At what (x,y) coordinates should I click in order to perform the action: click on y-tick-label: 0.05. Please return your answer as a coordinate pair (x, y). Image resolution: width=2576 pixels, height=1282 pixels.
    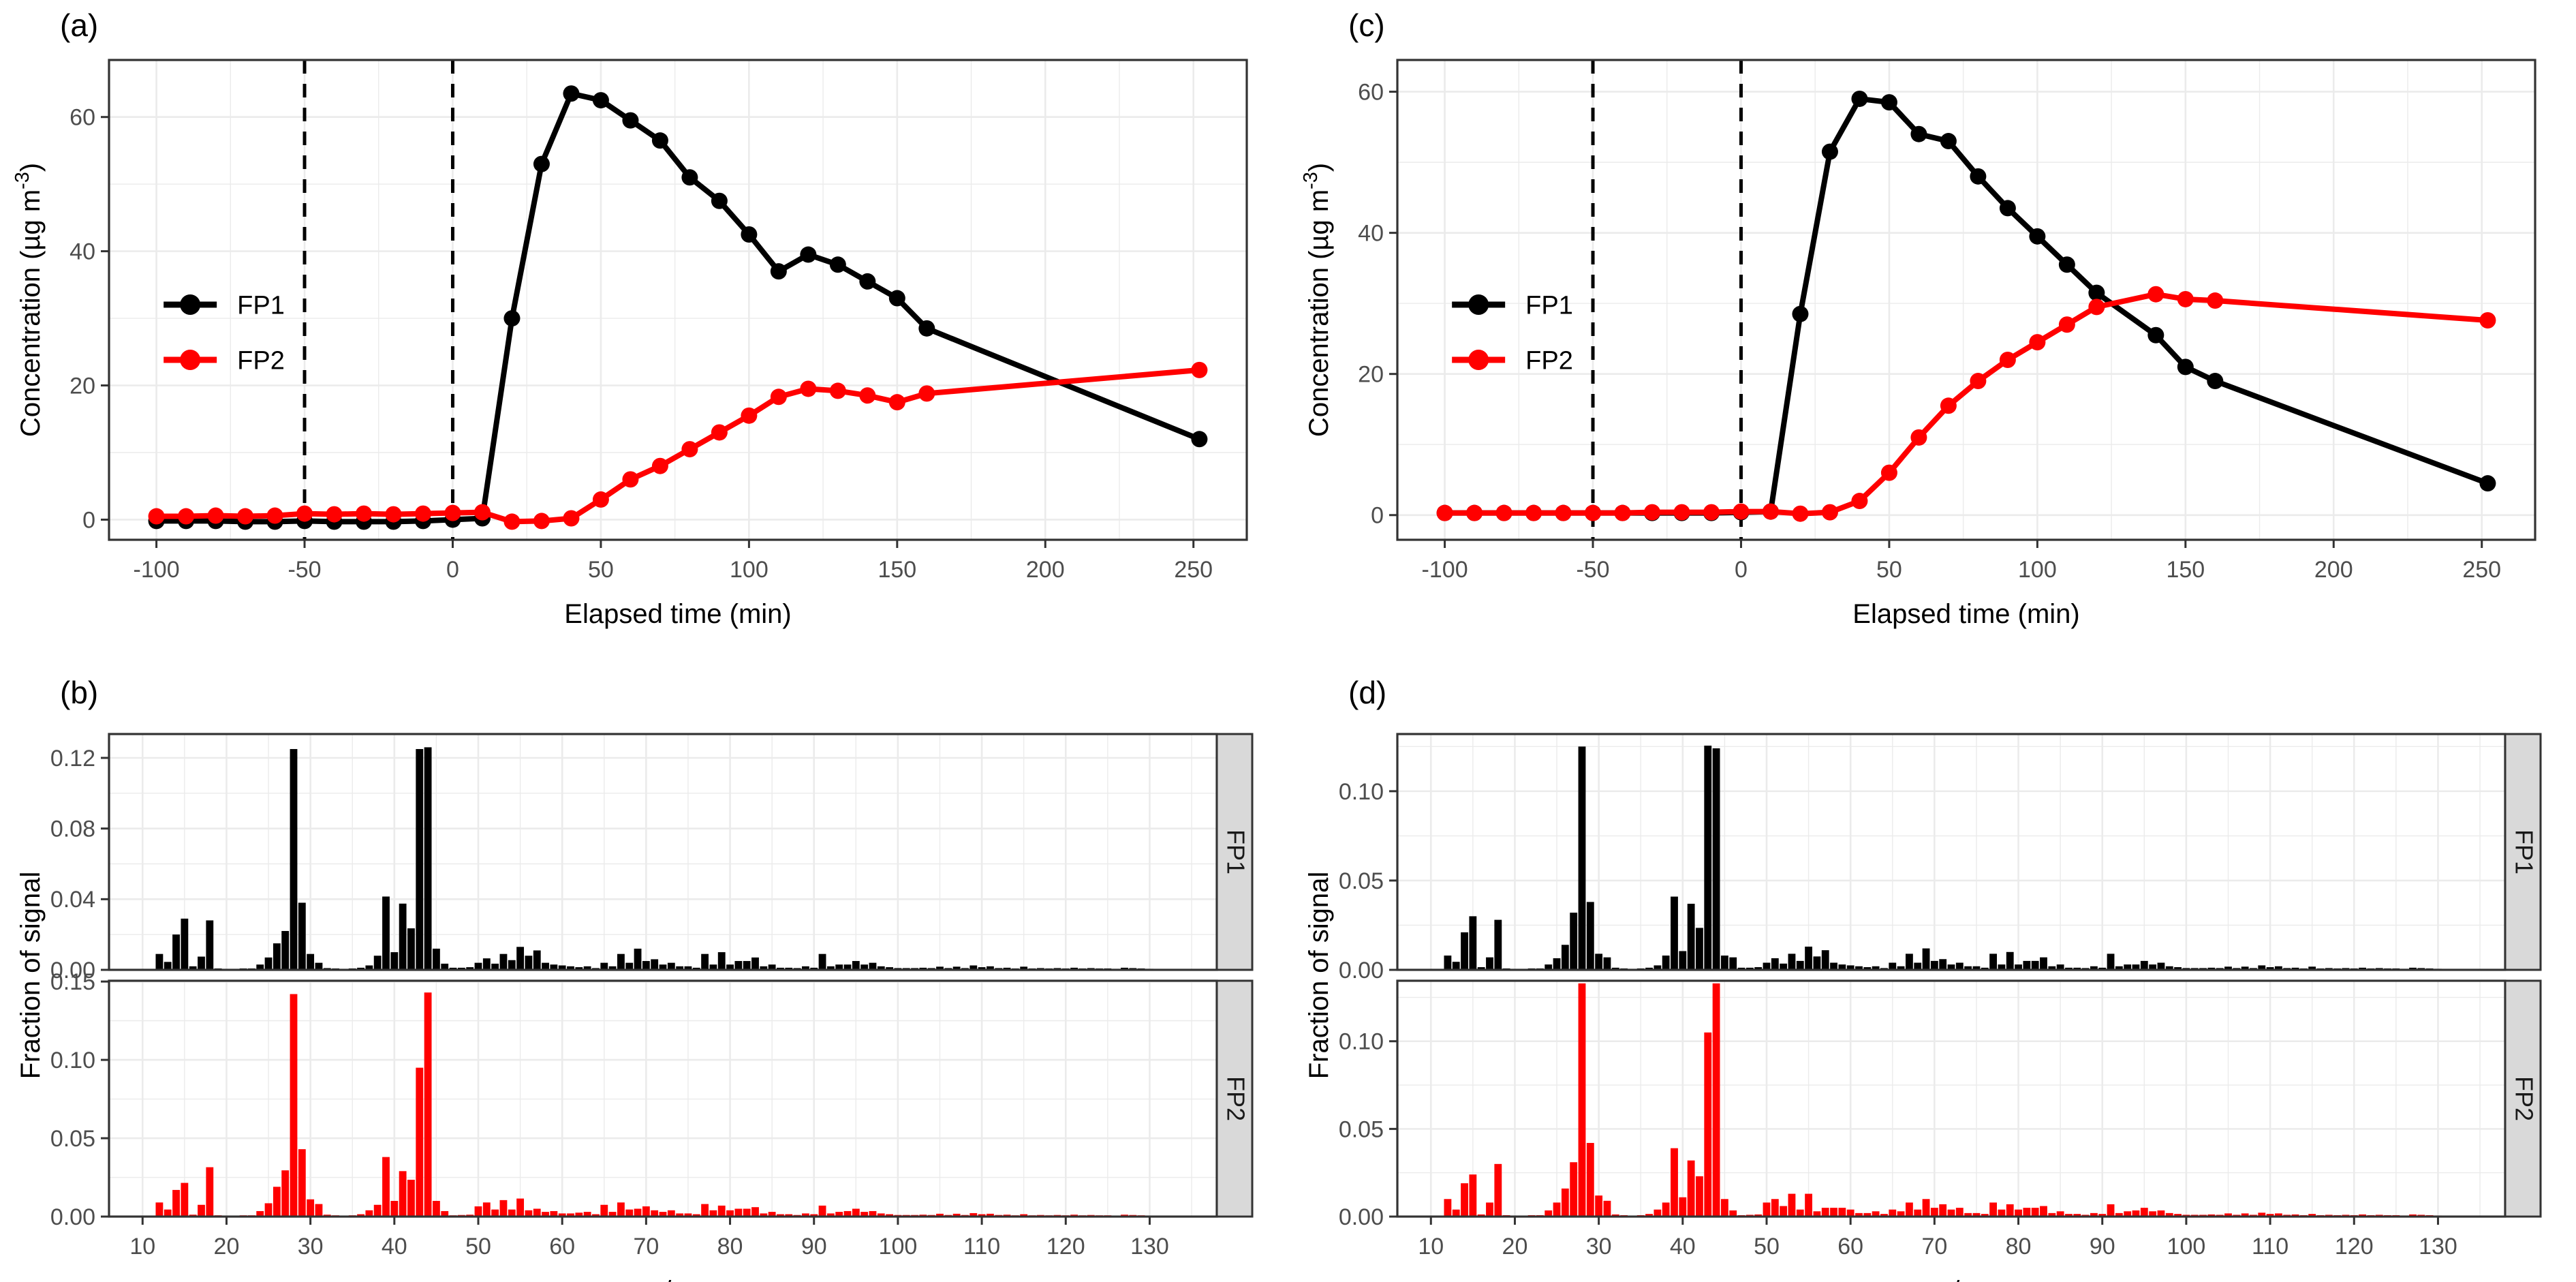
    Looking at the image, I should click on (72, 1139).